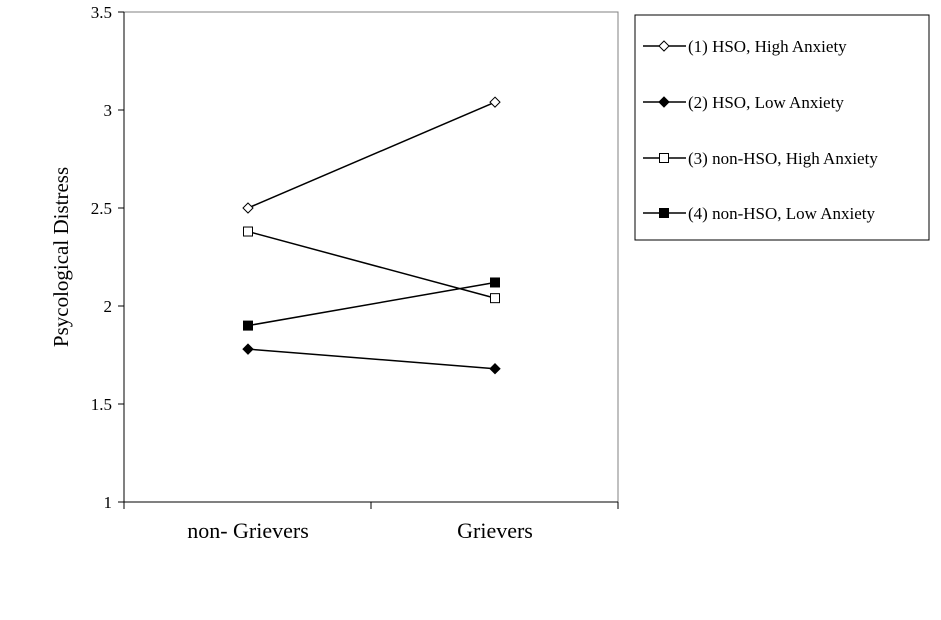 The height and width of the screenshot is (620, 941). What do you see at coordinates (767, 46) in the screenshot?
I see `legend-label: (1) HSO, High Anxiety` at bounding box center [767, 46].